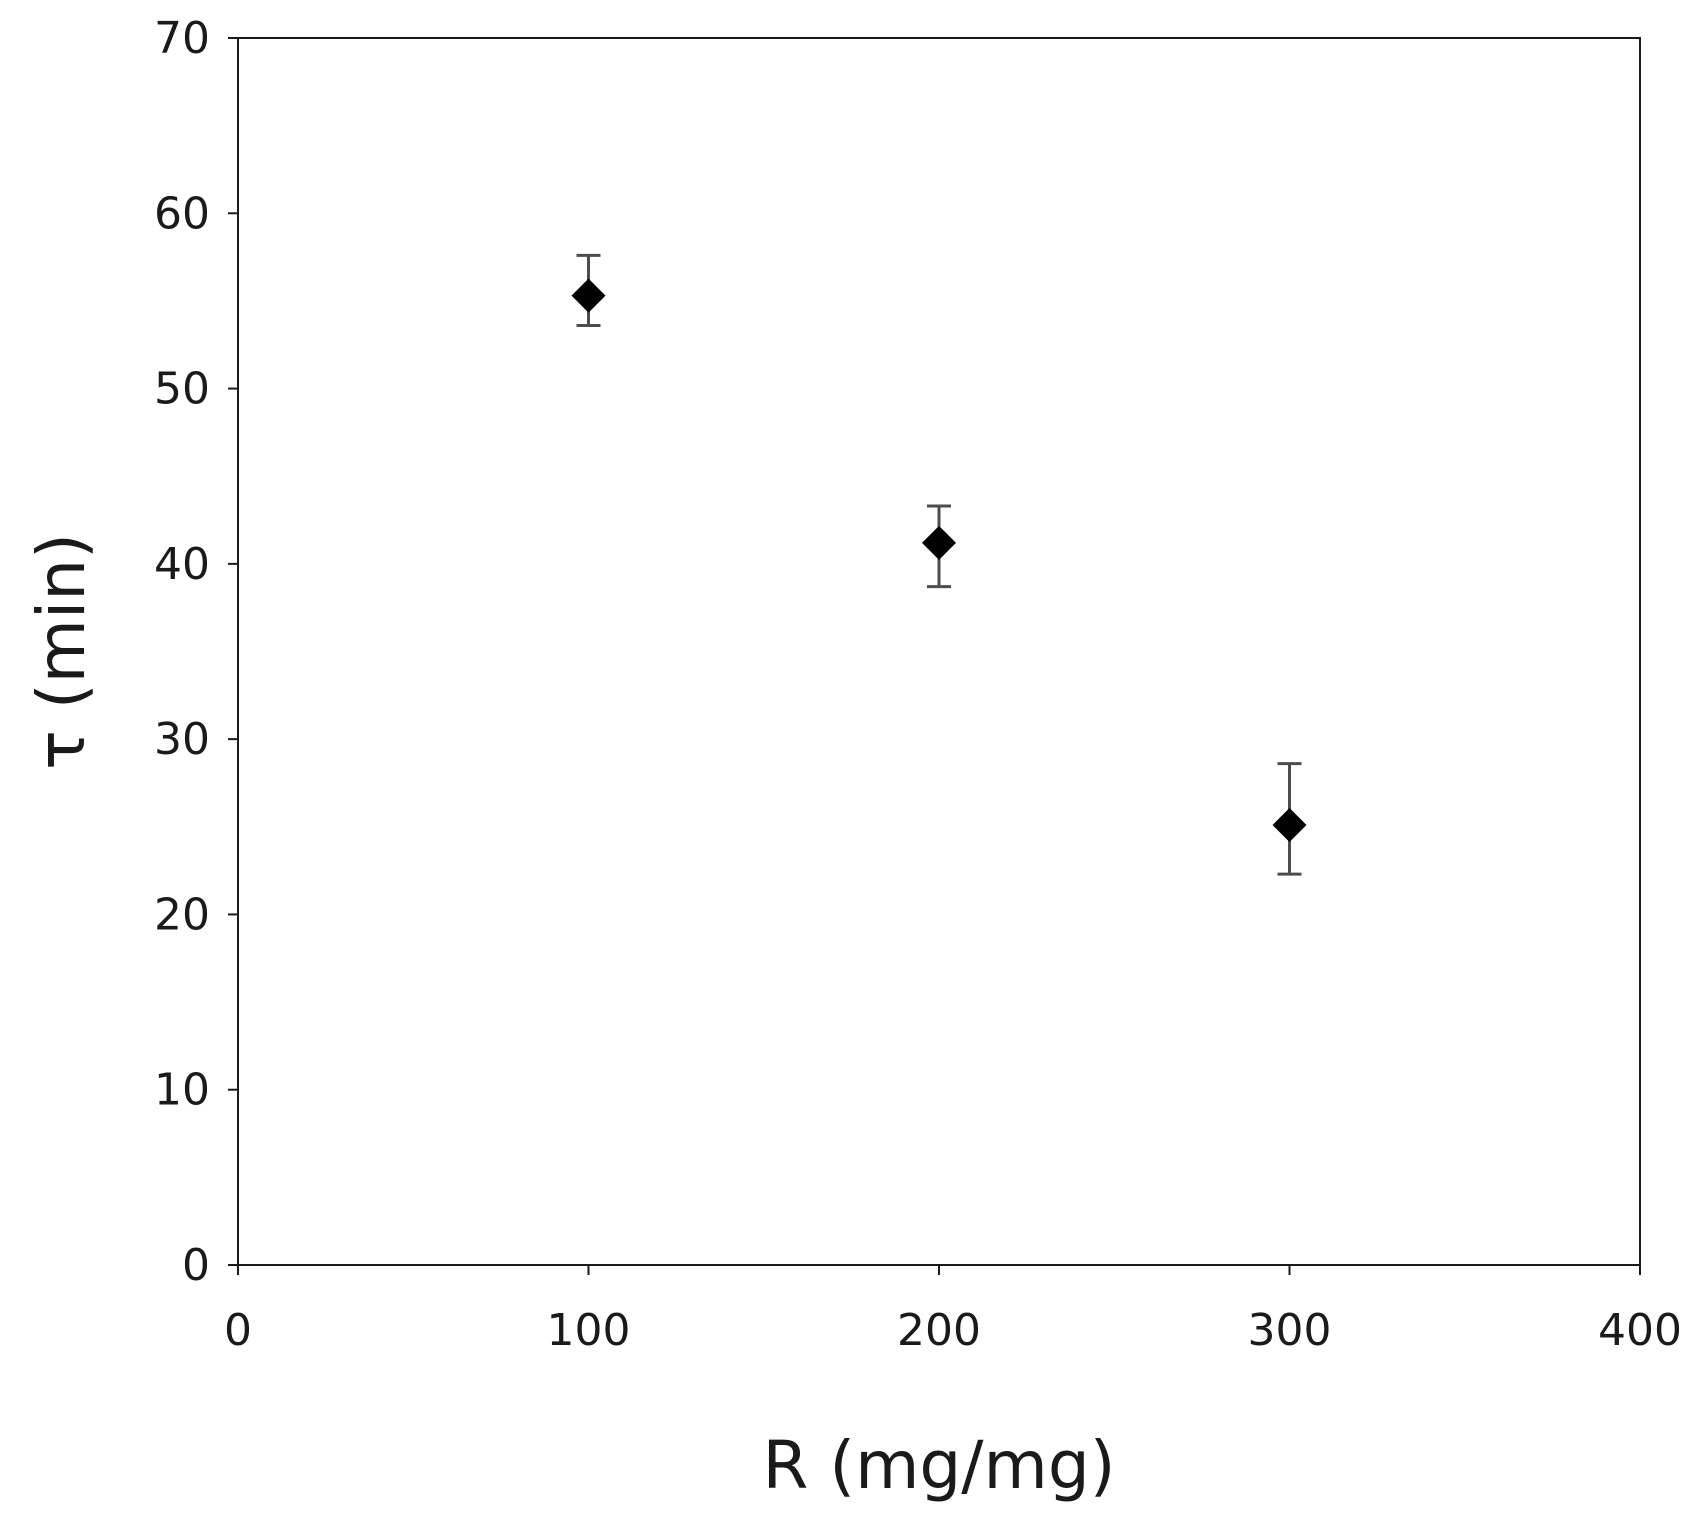 The height and width of the screenshot is (1528, 1697). I want to click on y-tick-label: 20, so click(182, 914).